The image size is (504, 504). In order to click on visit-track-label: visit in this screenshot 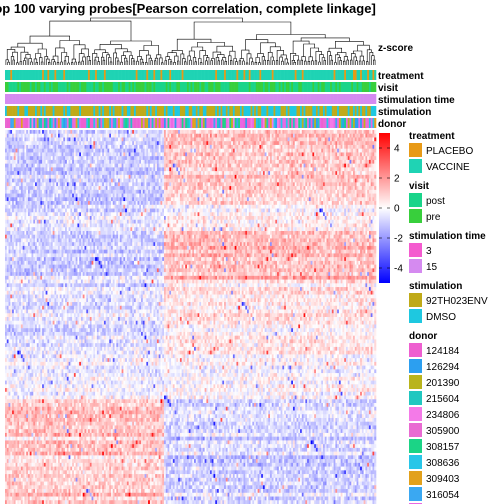, I will do `click(388, 88)`.